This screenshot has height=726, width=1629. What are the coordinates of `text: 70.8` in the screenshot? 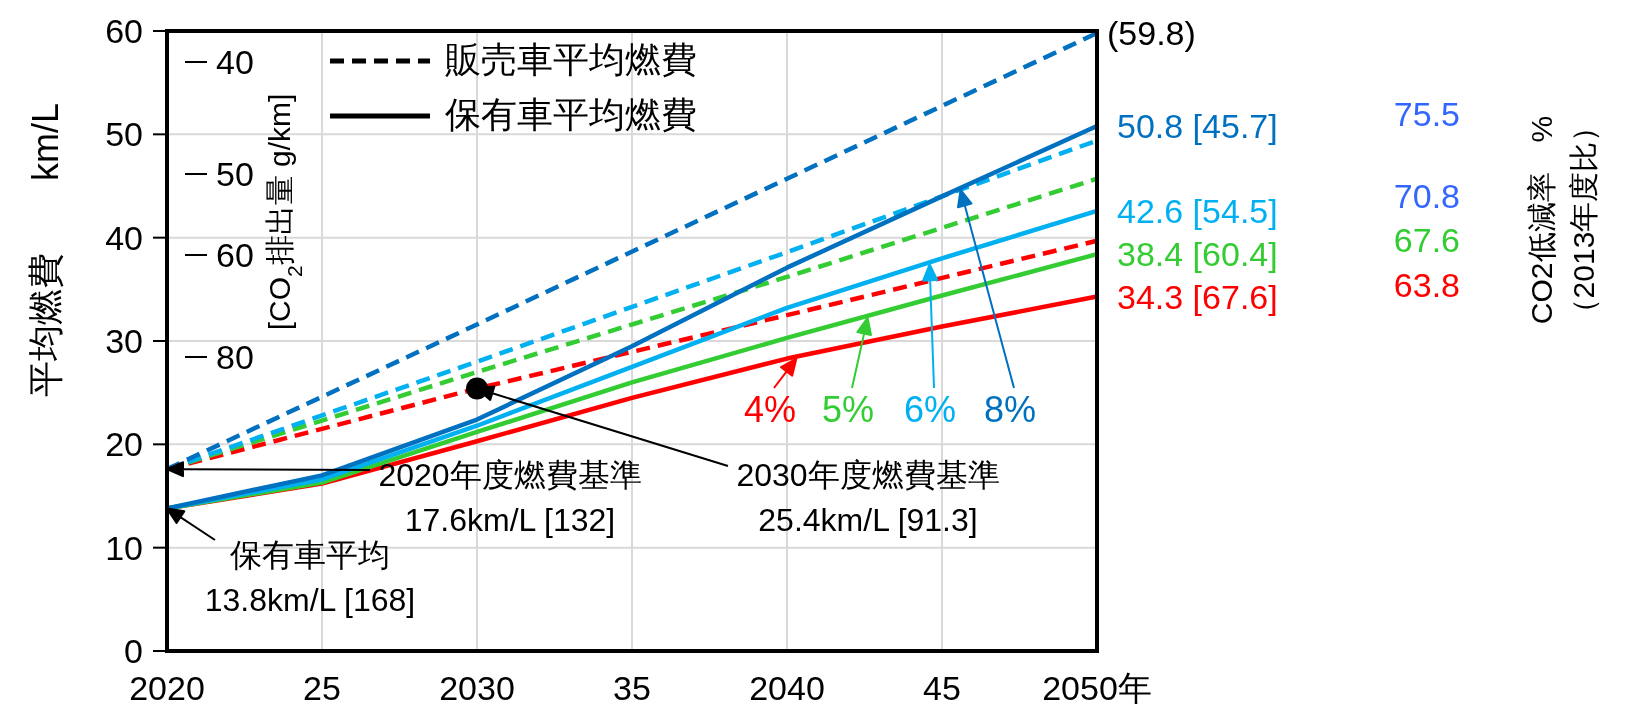 It's located at (1426, 196).